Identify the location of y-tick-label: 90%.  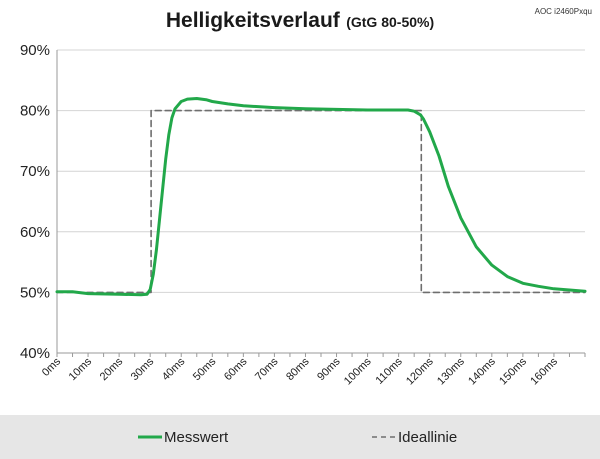
(35, 50).